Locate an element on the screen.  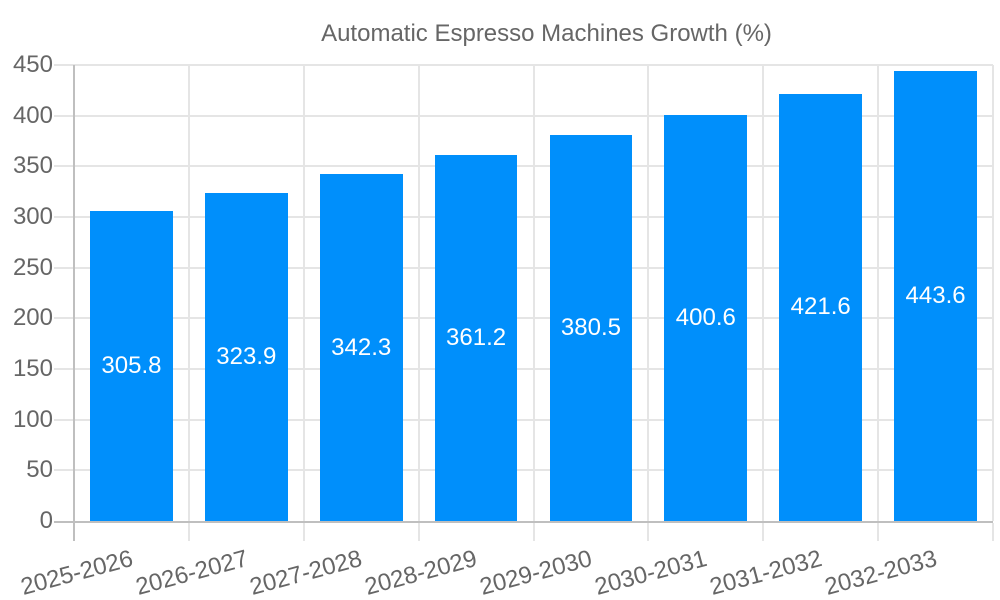
legend: Automatic Espresso Machines Growth (%) is located at coordinates (500, 34).